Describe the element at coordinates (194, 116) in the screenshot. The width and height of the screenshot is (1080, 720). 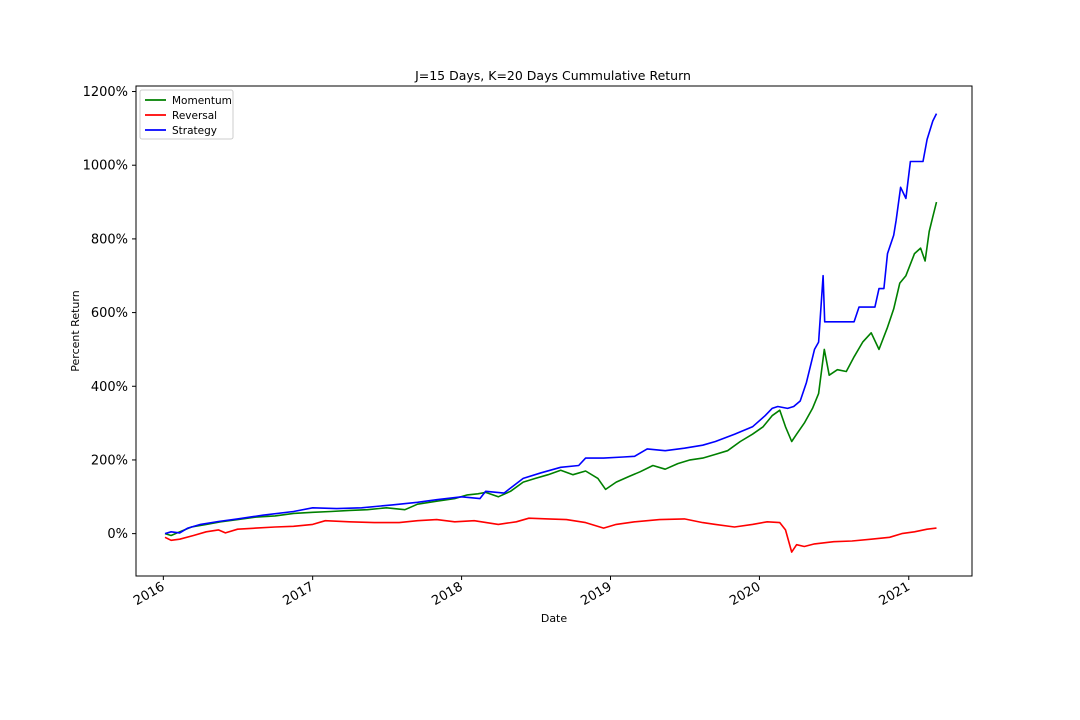
I see `legend-label-reversal: Reversal` at that location.